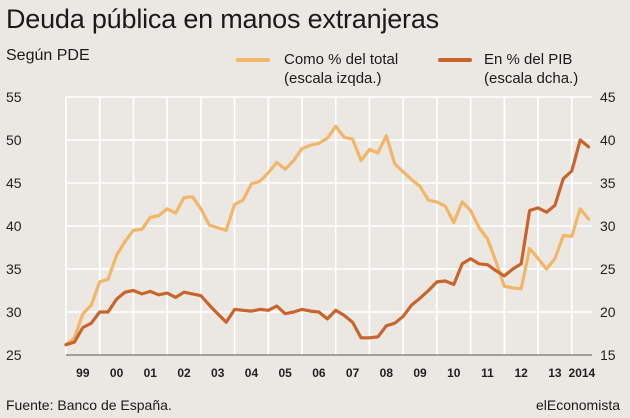 Image resolution: width=630 pixels, height=418 pixels. What do you see at coordinates (151, 373) in the screenshot?
I see `x-tick-label: 01` at bounding box center [151, 373].